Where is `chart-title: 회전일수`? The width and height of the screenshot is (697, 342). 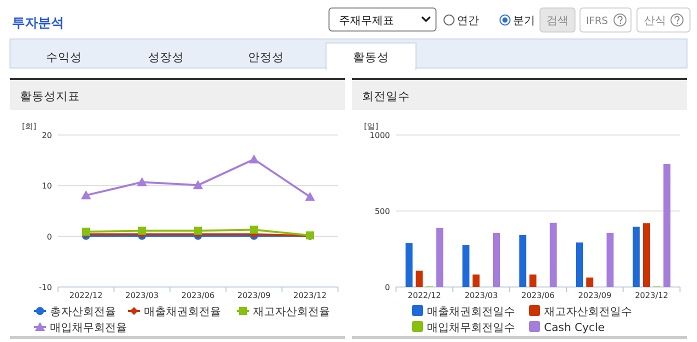 chart-title: 회전일수 is located at coordinates (386, 96).